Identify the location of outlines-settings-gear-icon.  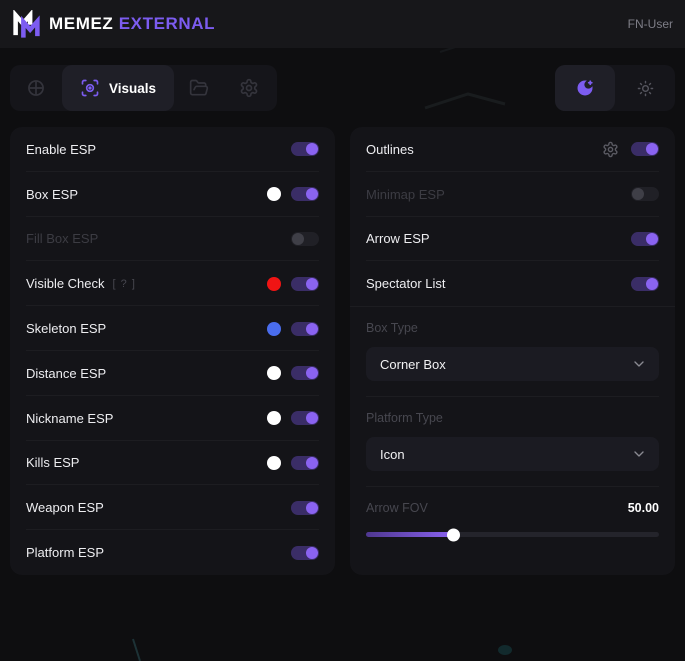
(610, 149).